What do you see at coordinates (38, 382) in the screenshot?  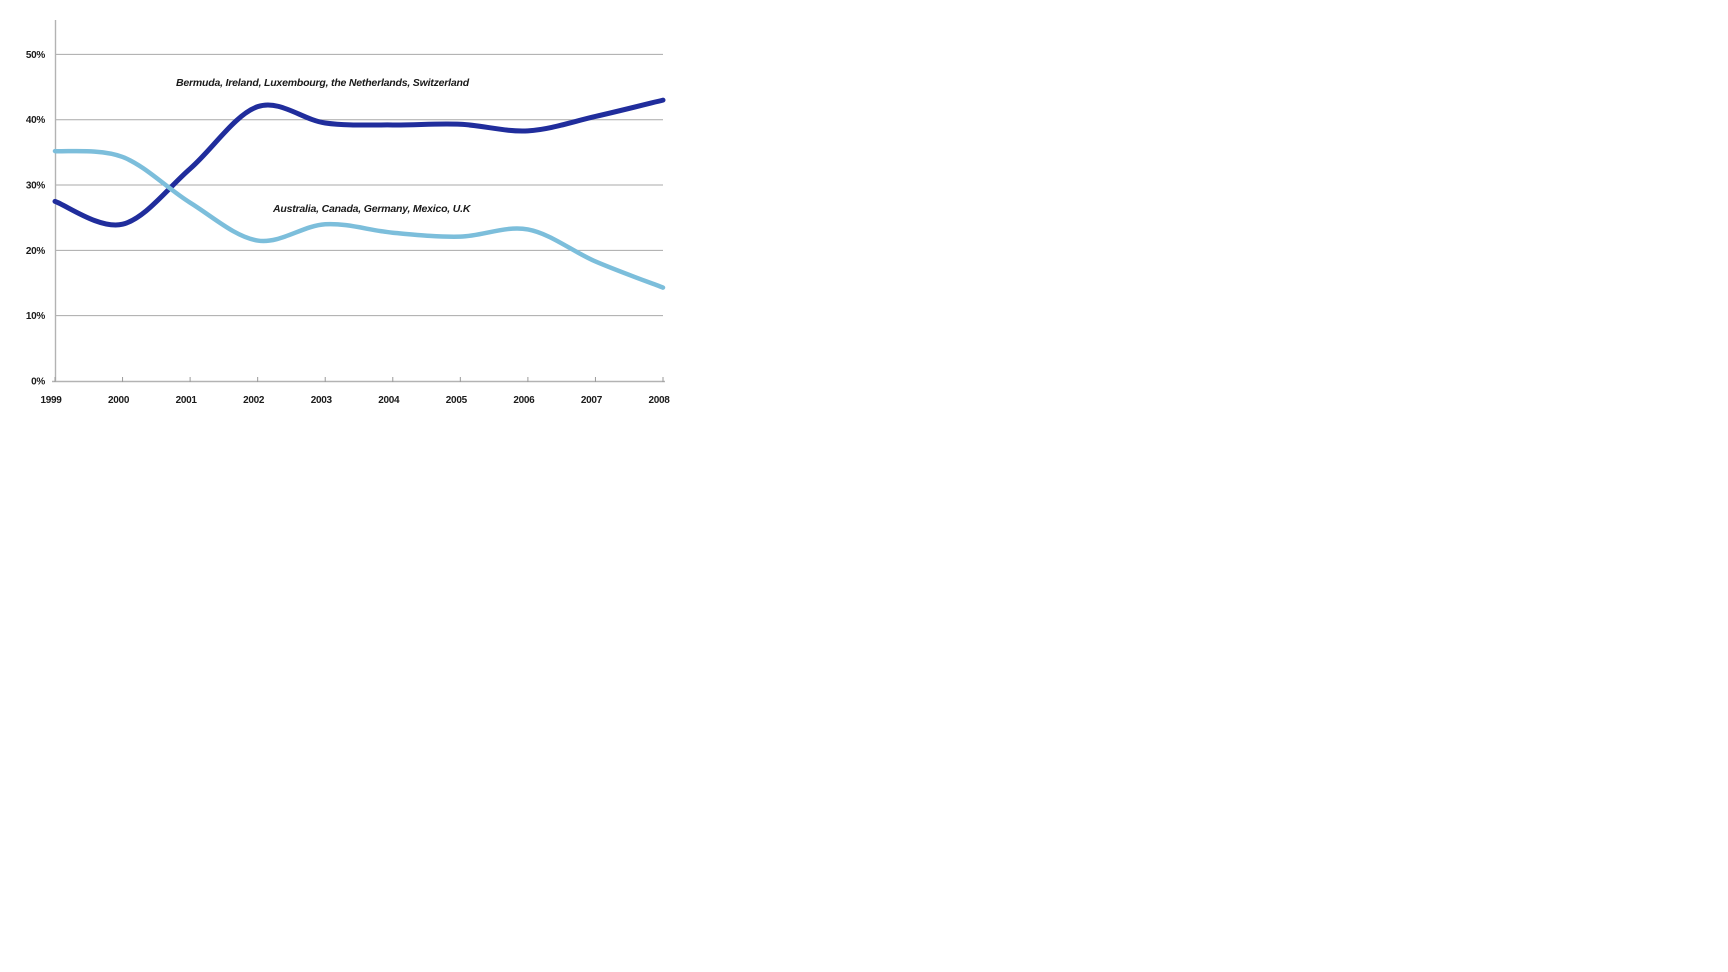 I see `y-tick-label: 0%` at bounding box center [38, 382].